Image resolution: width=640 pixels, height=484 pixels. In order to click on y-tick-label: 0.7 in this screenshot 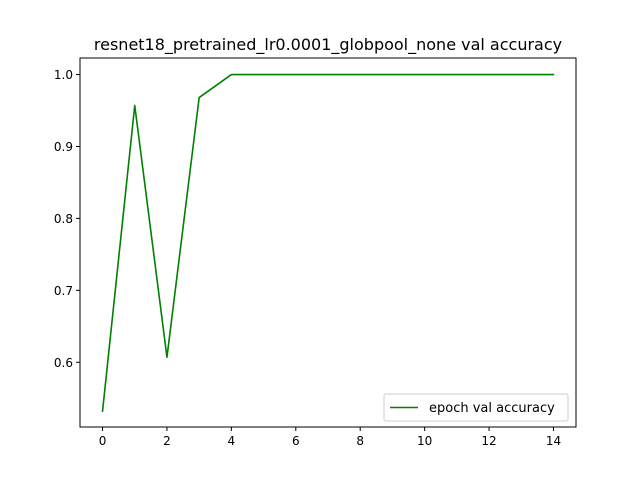, I will do `click(63, 291)`.